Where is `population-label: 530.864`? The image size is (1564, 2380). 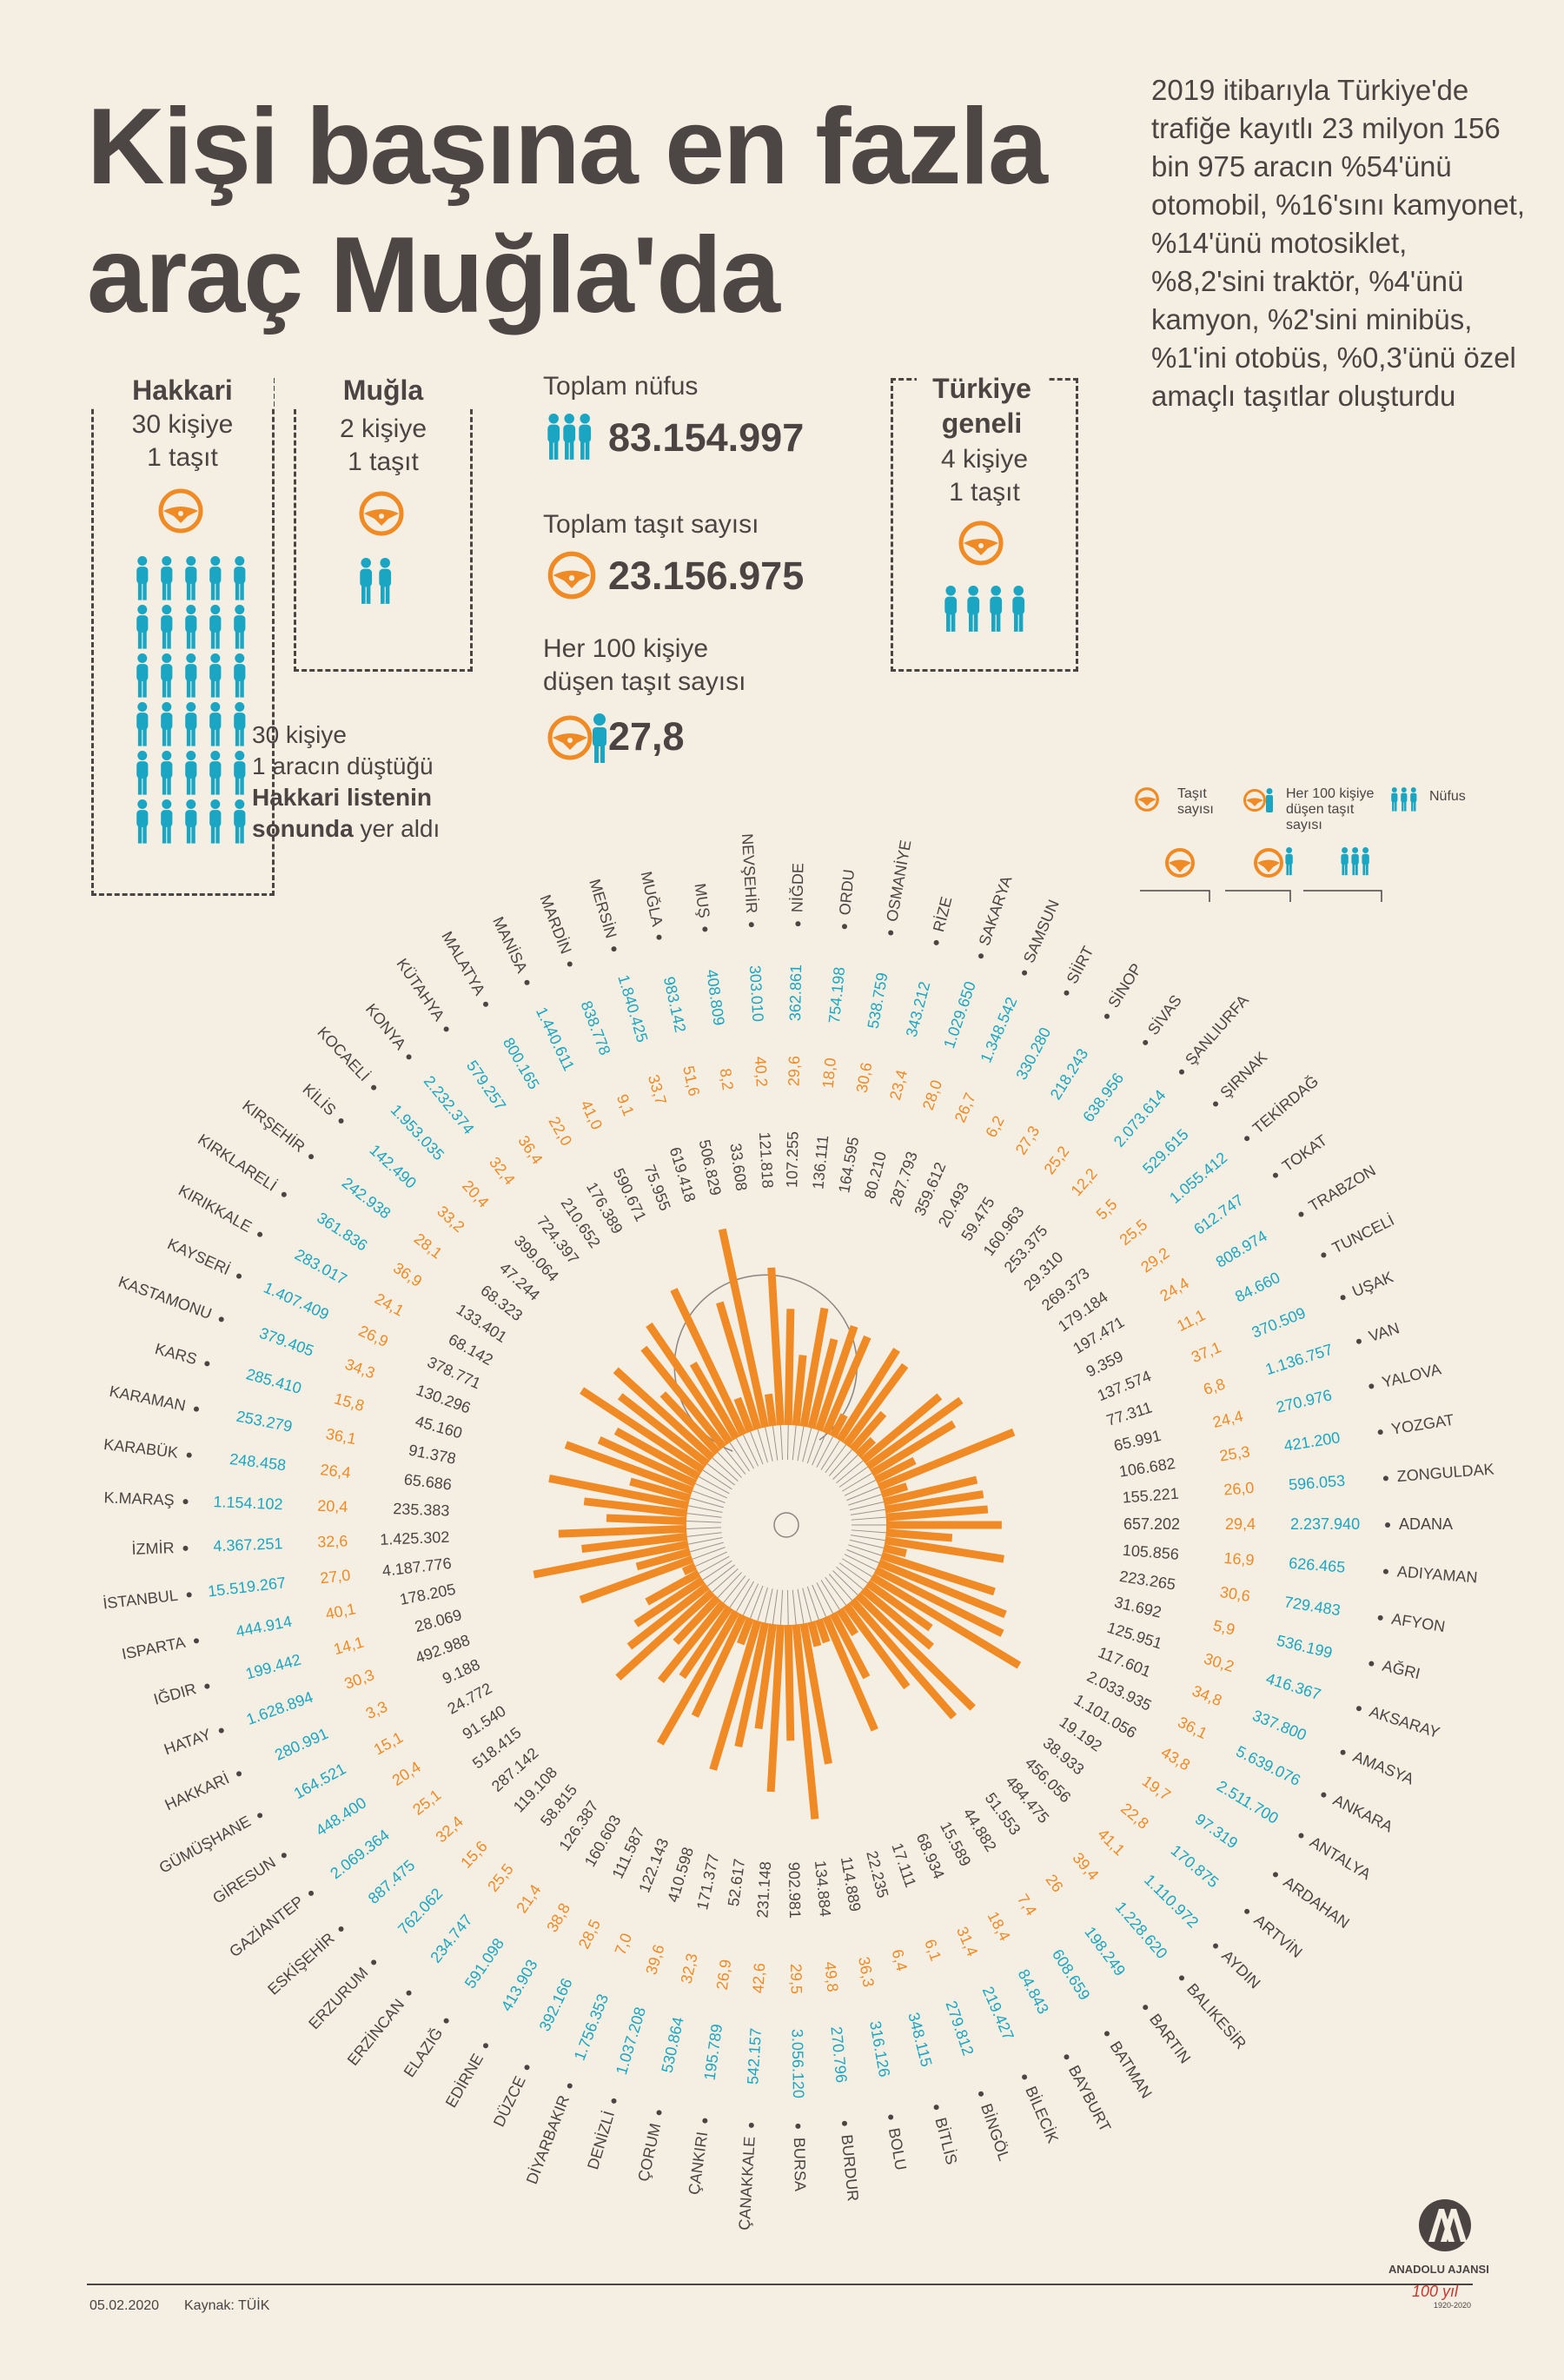 population-label: 530.864 is located at coordinates (672, 2044).